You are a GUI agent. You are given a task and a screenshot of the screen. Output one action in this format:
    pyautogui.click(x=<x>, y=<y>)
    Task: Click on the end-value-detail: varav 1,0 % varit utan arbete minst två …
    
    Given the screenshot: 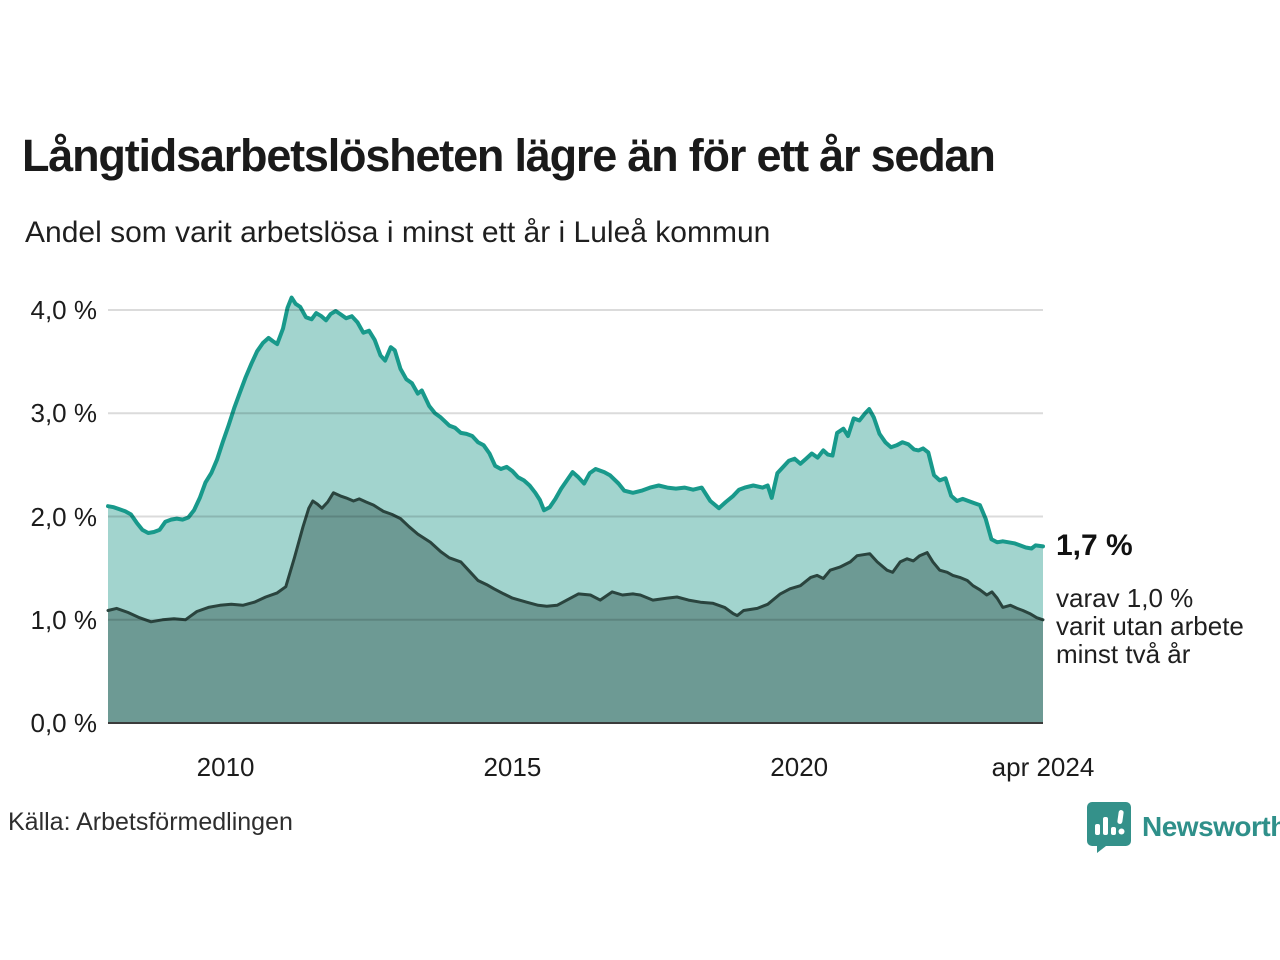 What is the action you would take?
    pyautogui.click(x=1150, y=626)
    